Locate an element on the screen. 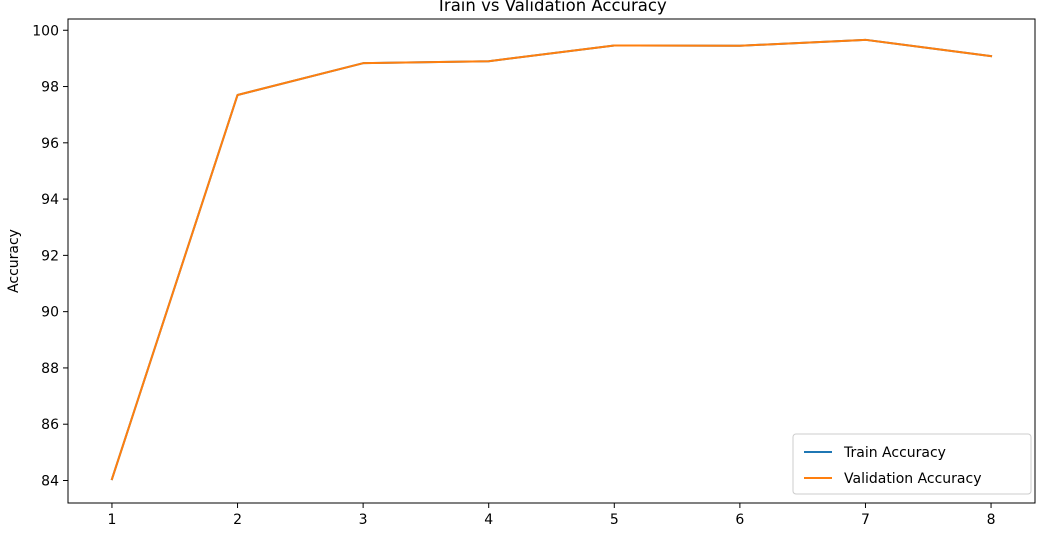  x-tick-label: 3 is located at coordinates (363, 520).